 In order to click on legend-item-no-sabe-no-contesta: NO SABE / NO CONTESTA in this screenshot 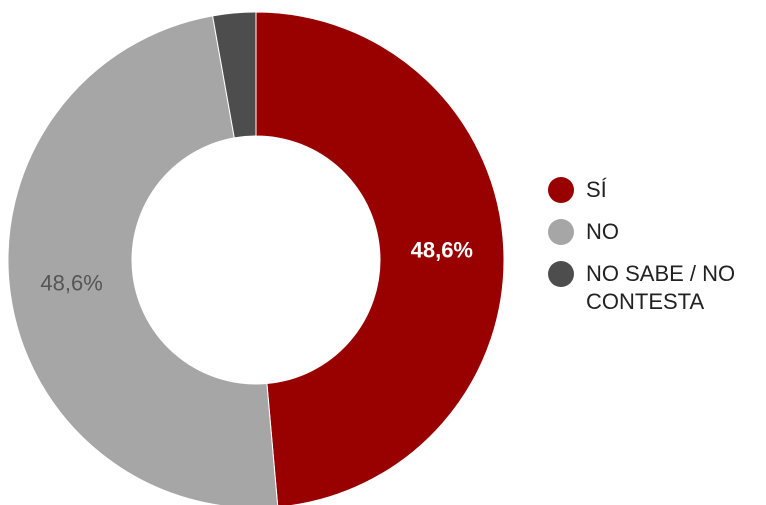, I will do `click(652, 288)`.